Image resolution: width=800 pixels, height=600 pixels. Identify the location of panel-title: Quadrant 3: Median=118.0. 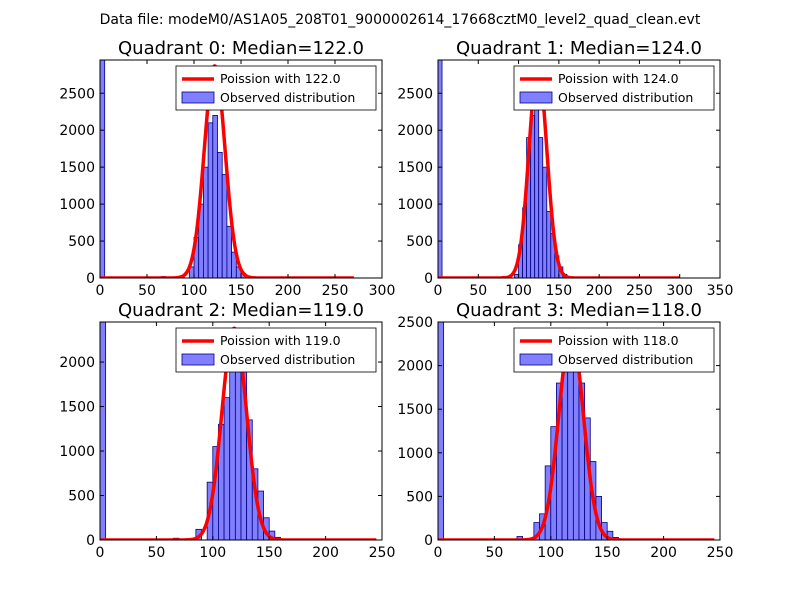
(579, 310).